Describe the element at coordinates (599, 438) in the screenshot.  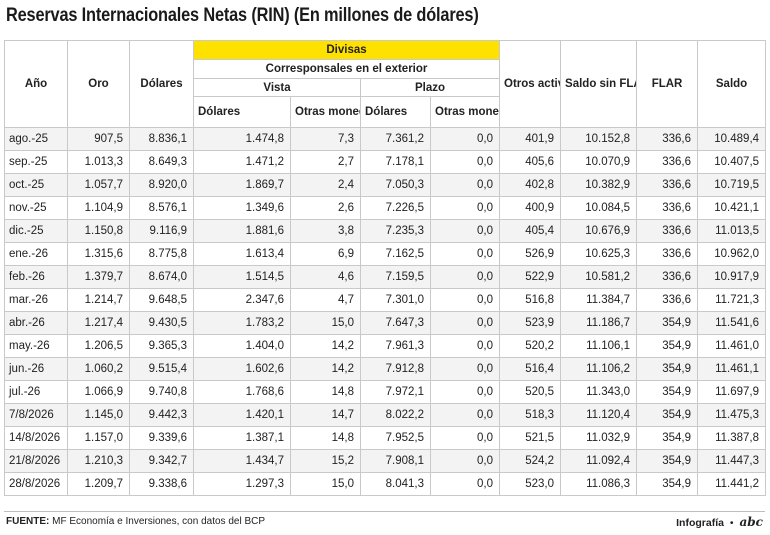
I see `cell-saldo-sin-flar: 11.032,9` at that location.